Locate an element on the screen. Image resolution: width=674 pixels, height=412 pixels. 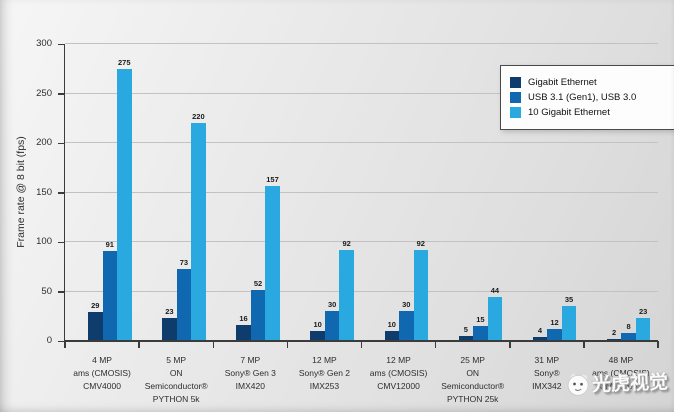
watermark-text: 光虎视觉 is located at coordinates (630, 384).